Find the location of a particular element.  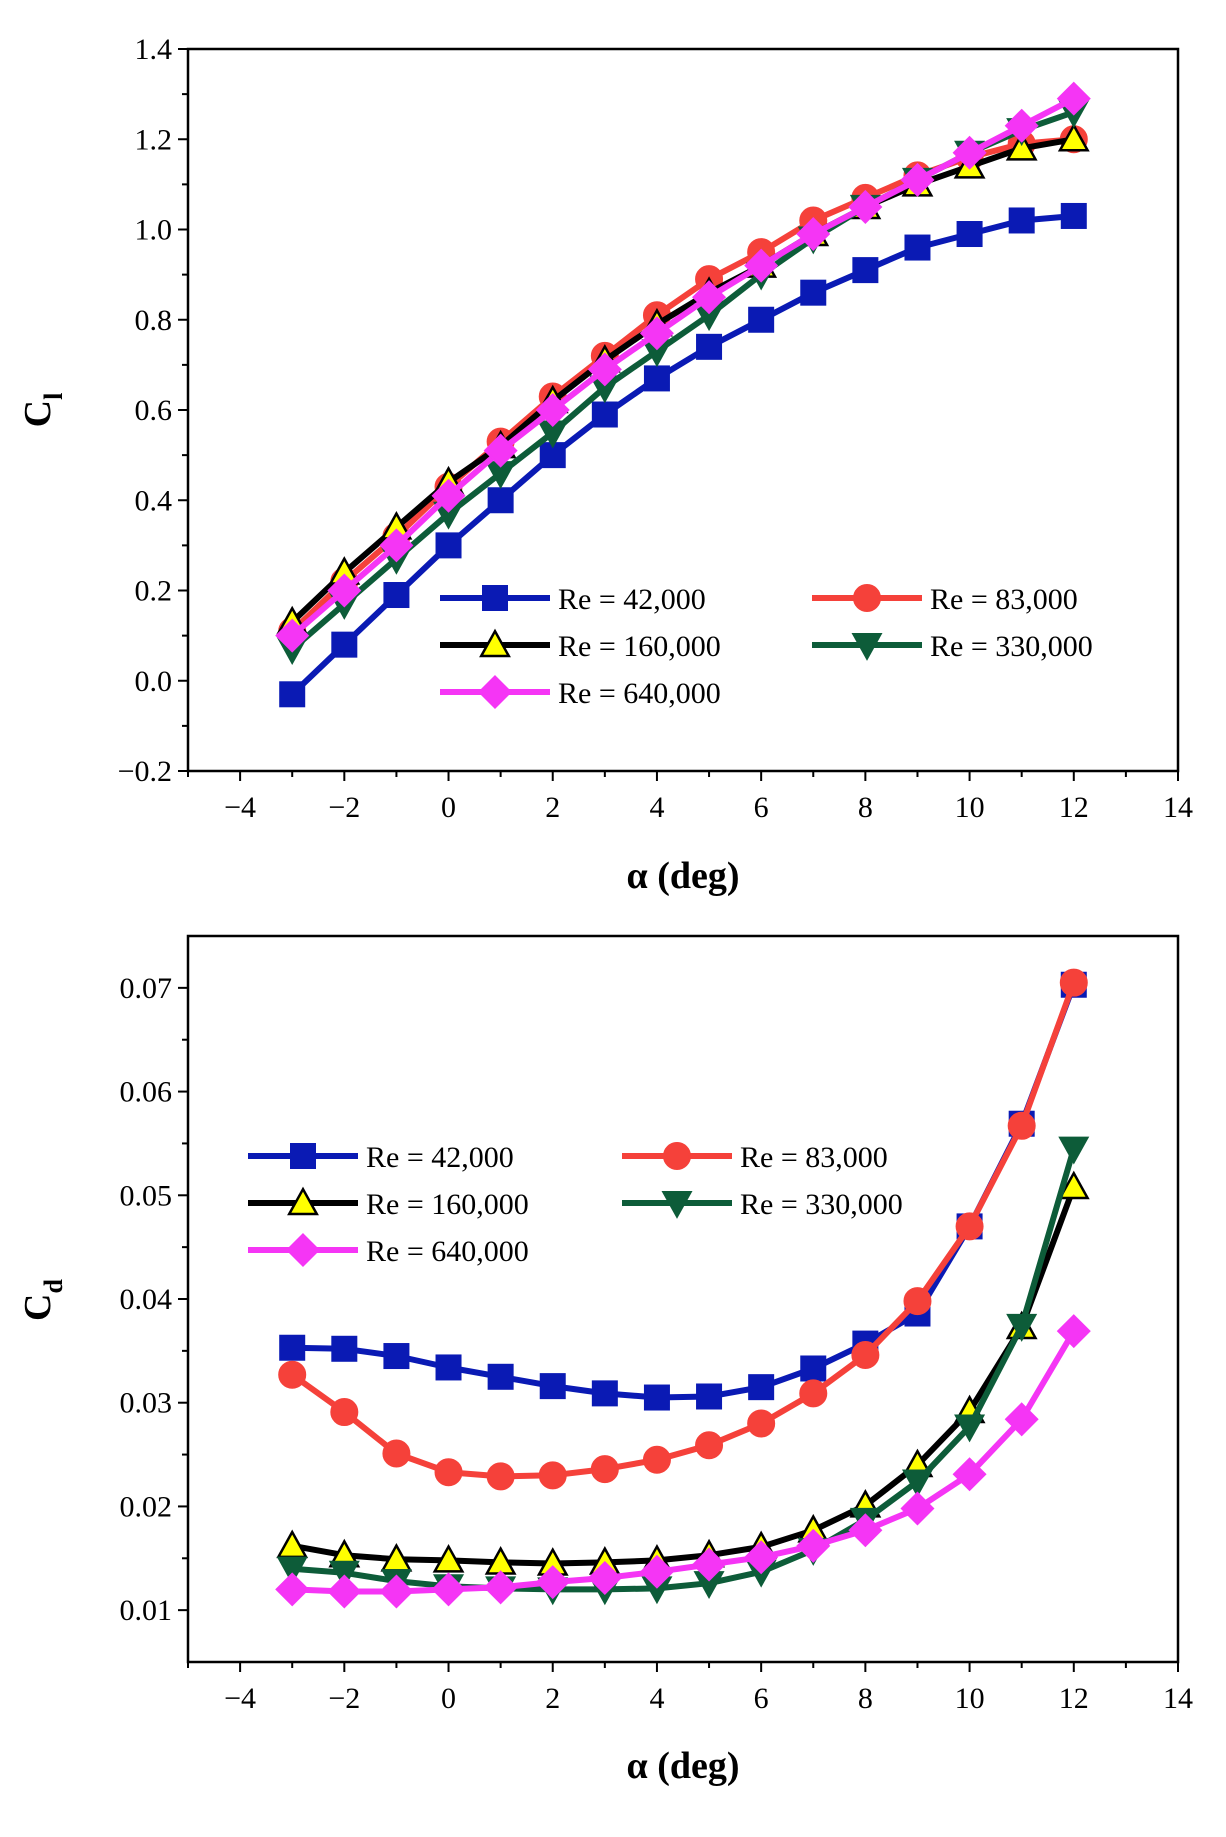

y-tick-label: 1.0 is located at coordinates (154, 230).